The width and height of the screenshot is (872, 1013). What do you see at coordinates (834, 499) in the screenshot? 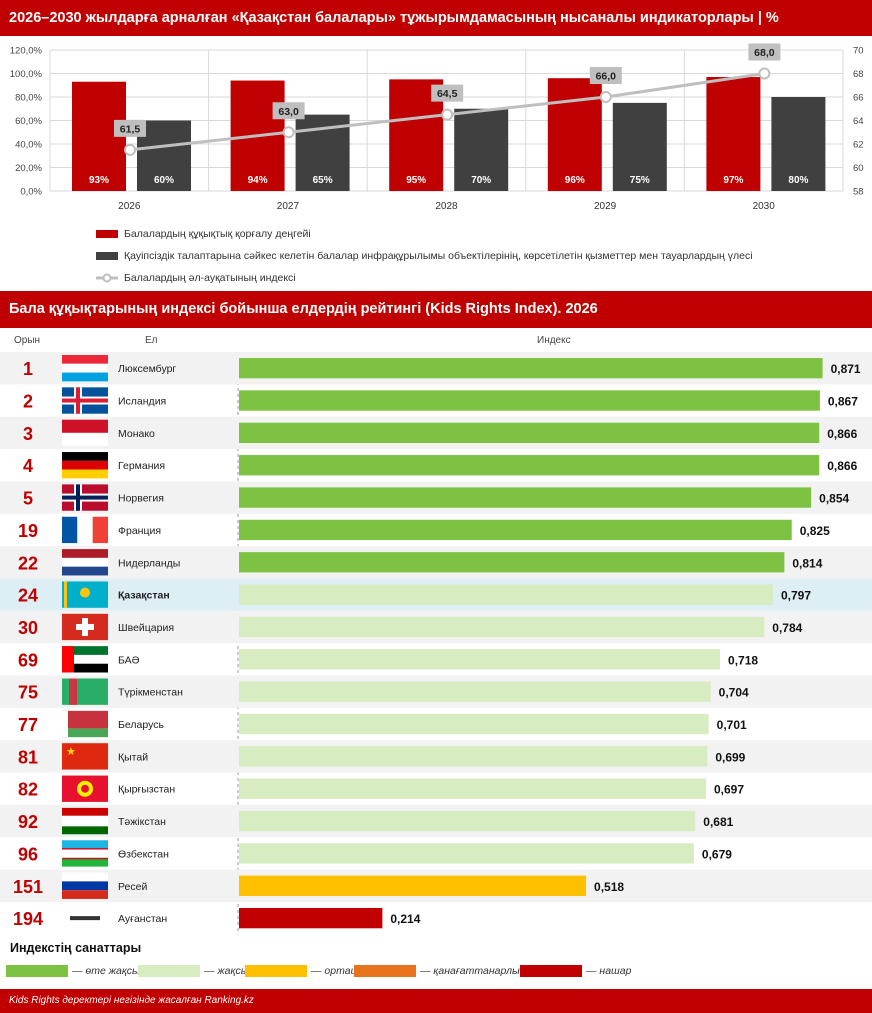
I see `index-value: 0,854` at bounding box center [834, 499].